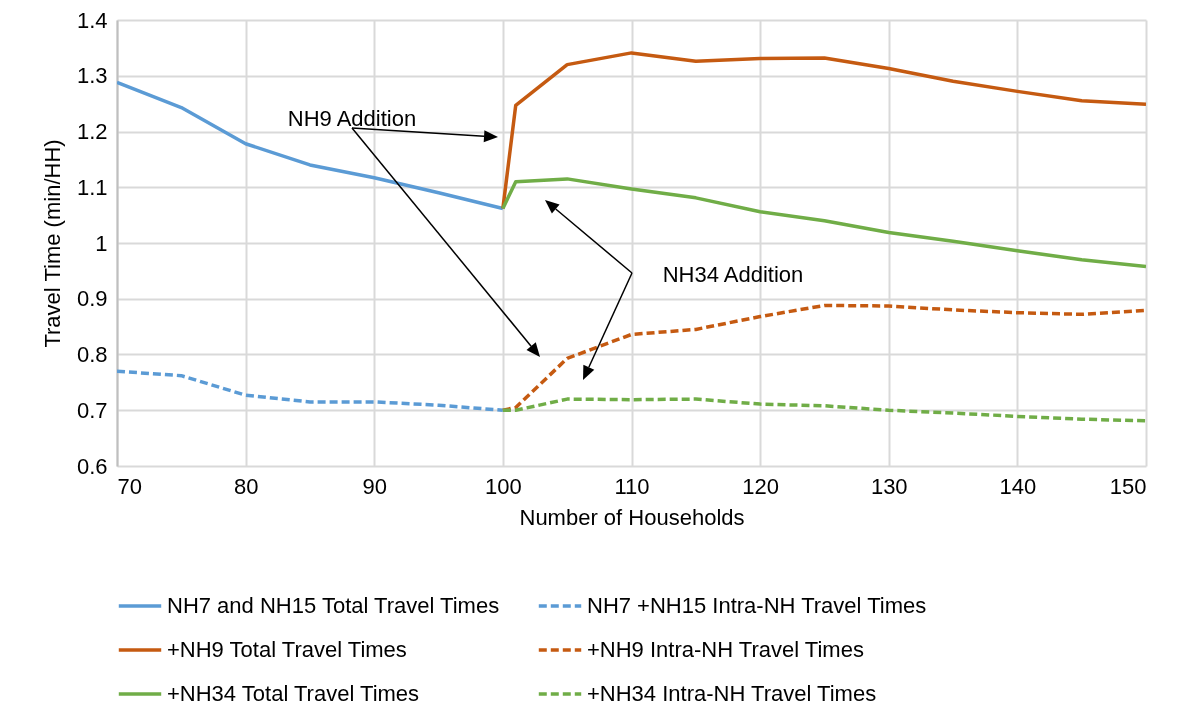 The image size is (1178, 725). What do you see at coordinates (92, 131) in the screenshot?
I see `y-tick-label: 1.2` at bounding box center [92, 131].